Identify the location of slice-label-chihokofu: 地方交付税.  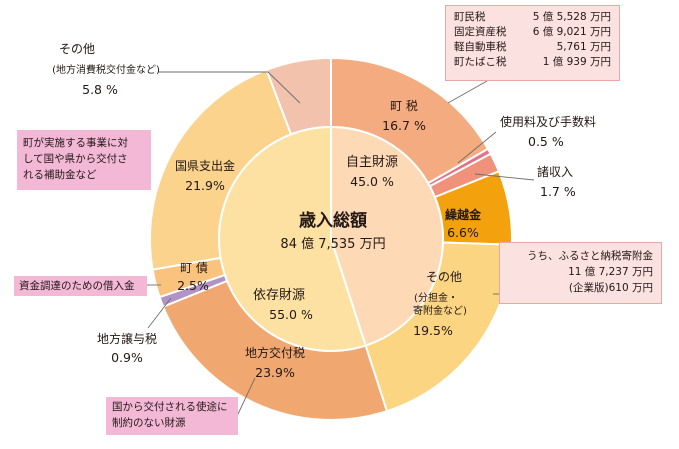
(275, 352).